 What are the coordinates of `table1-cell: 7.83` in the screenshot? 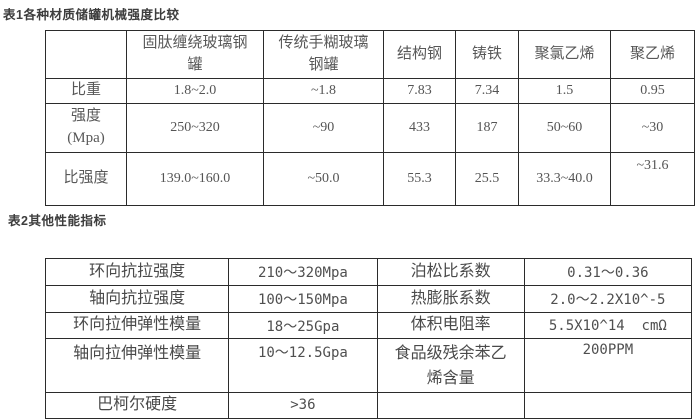 It's located at (419, 91).